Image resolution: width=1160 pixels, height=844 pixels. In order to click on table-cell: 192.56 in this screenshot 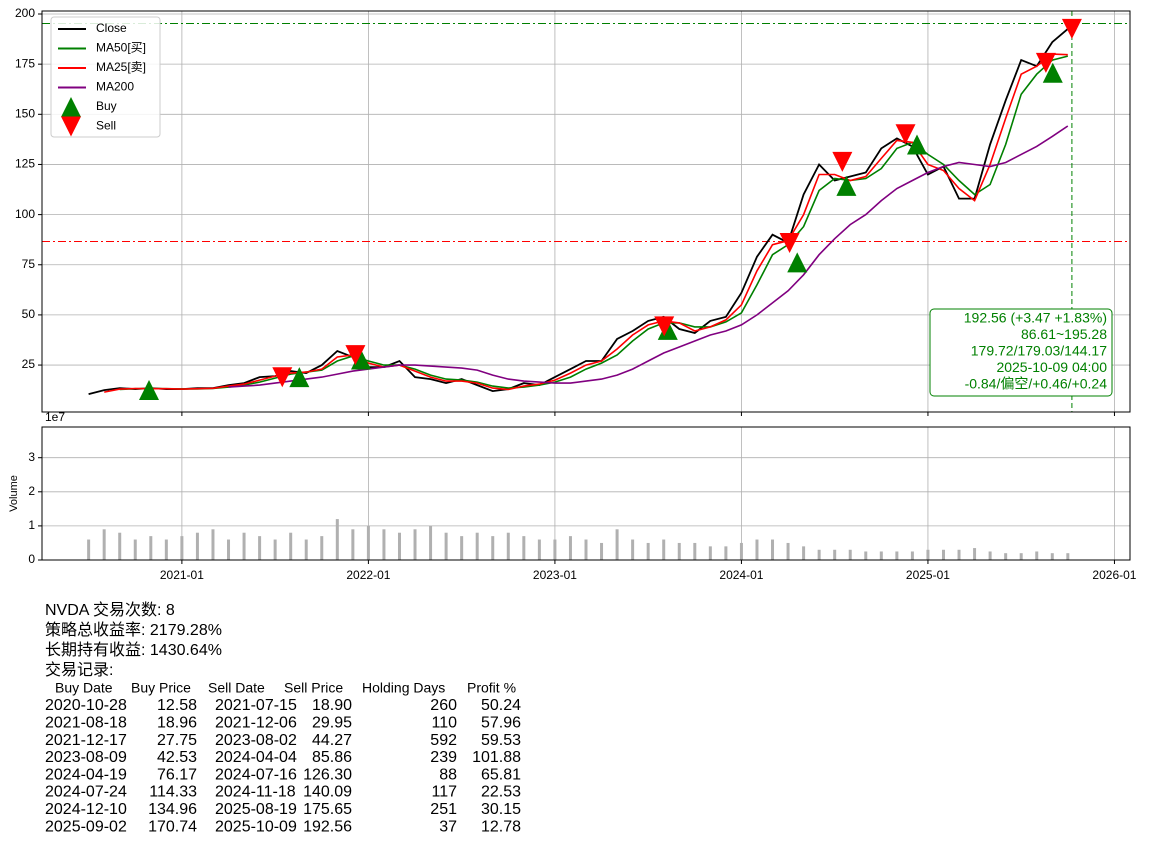, I will do `click(327, 826)`.